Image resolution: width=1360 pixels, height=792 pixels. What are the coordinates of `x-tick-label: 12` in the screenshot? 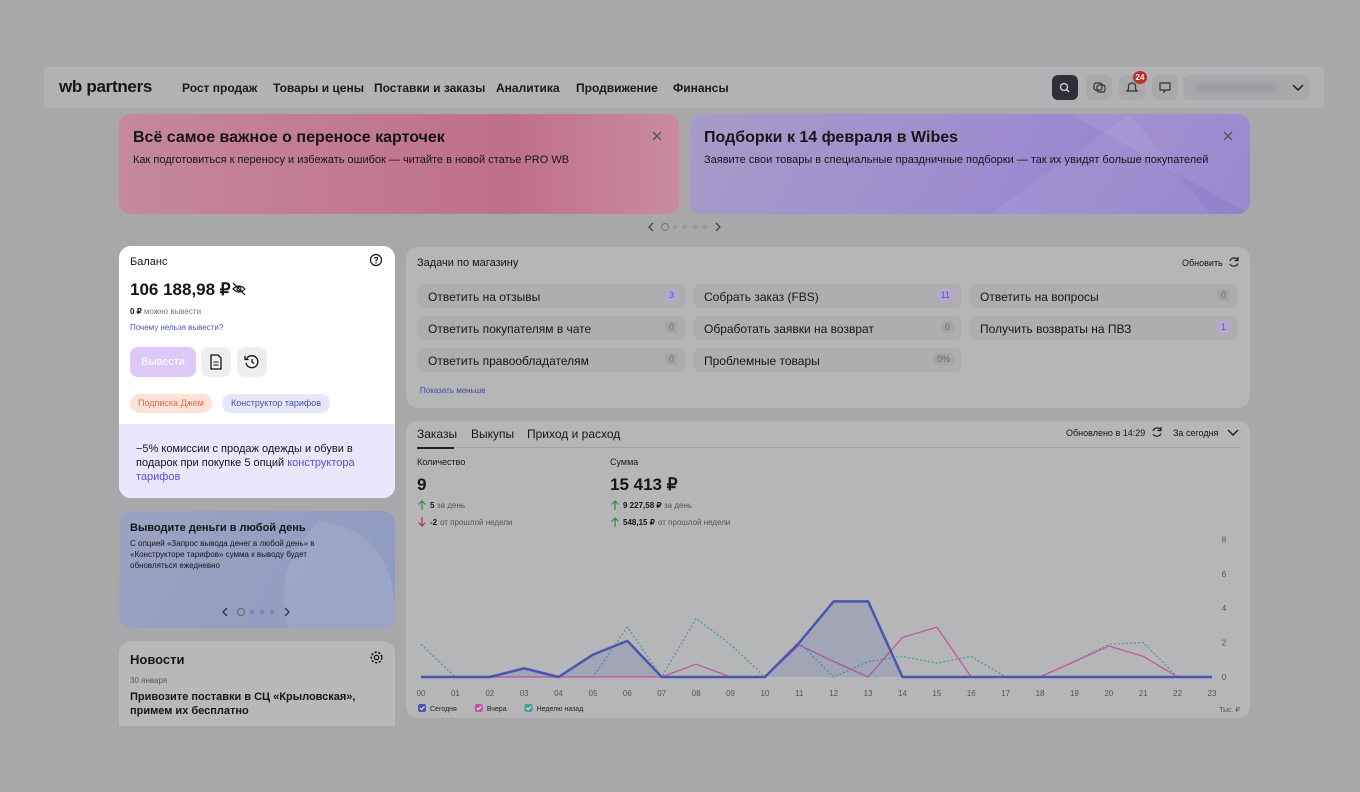 It's located at (833, 693).